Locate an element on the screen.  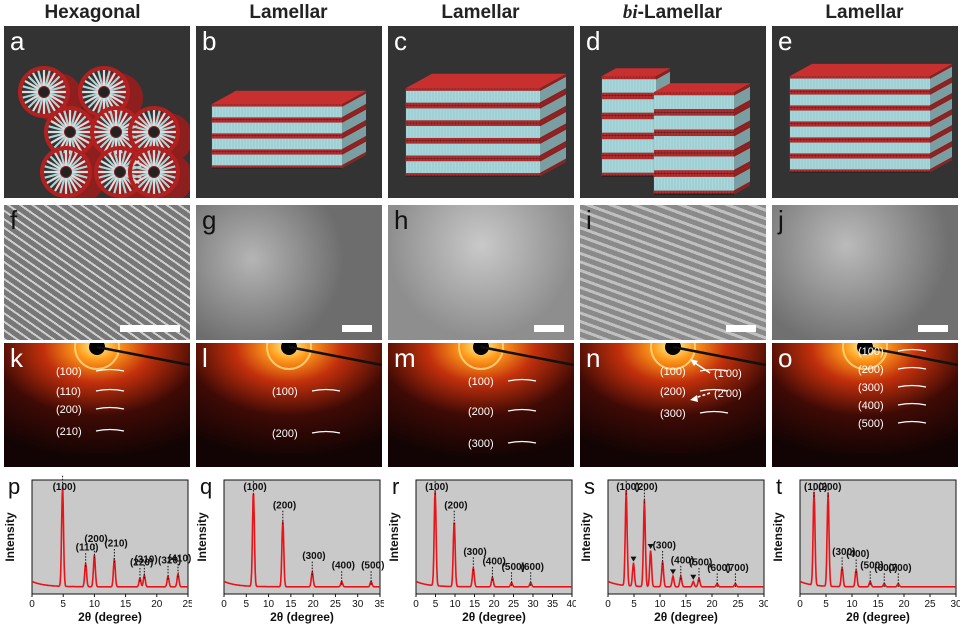
panel-label-d: d is located at coordinates (593, 41).